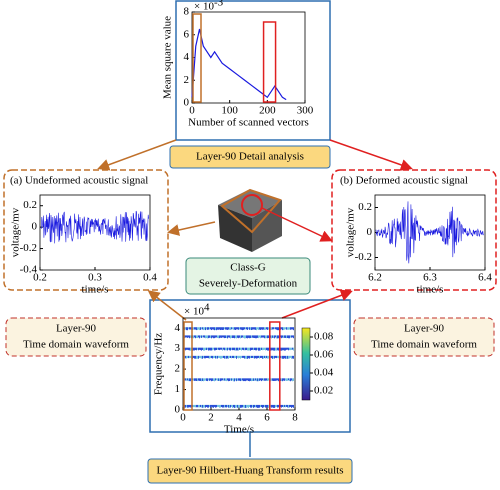 This screenshot has height=490, width=500. I want to click on cube, so click(250, 220).